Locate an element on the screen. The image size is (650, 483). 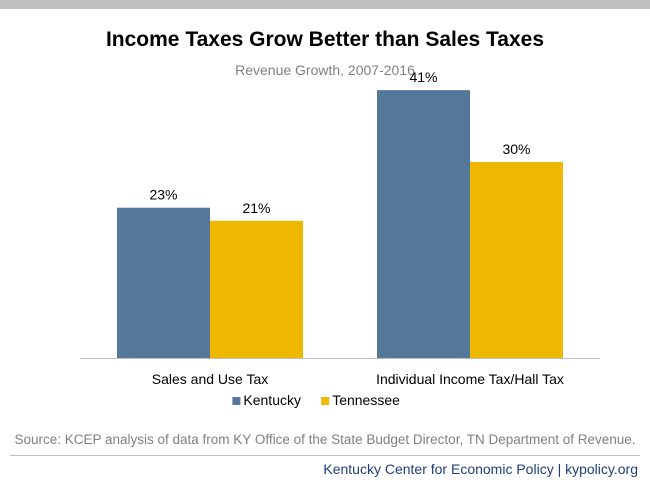
data-label-kentucky-1: 41% is located at coordinates (423, 77).